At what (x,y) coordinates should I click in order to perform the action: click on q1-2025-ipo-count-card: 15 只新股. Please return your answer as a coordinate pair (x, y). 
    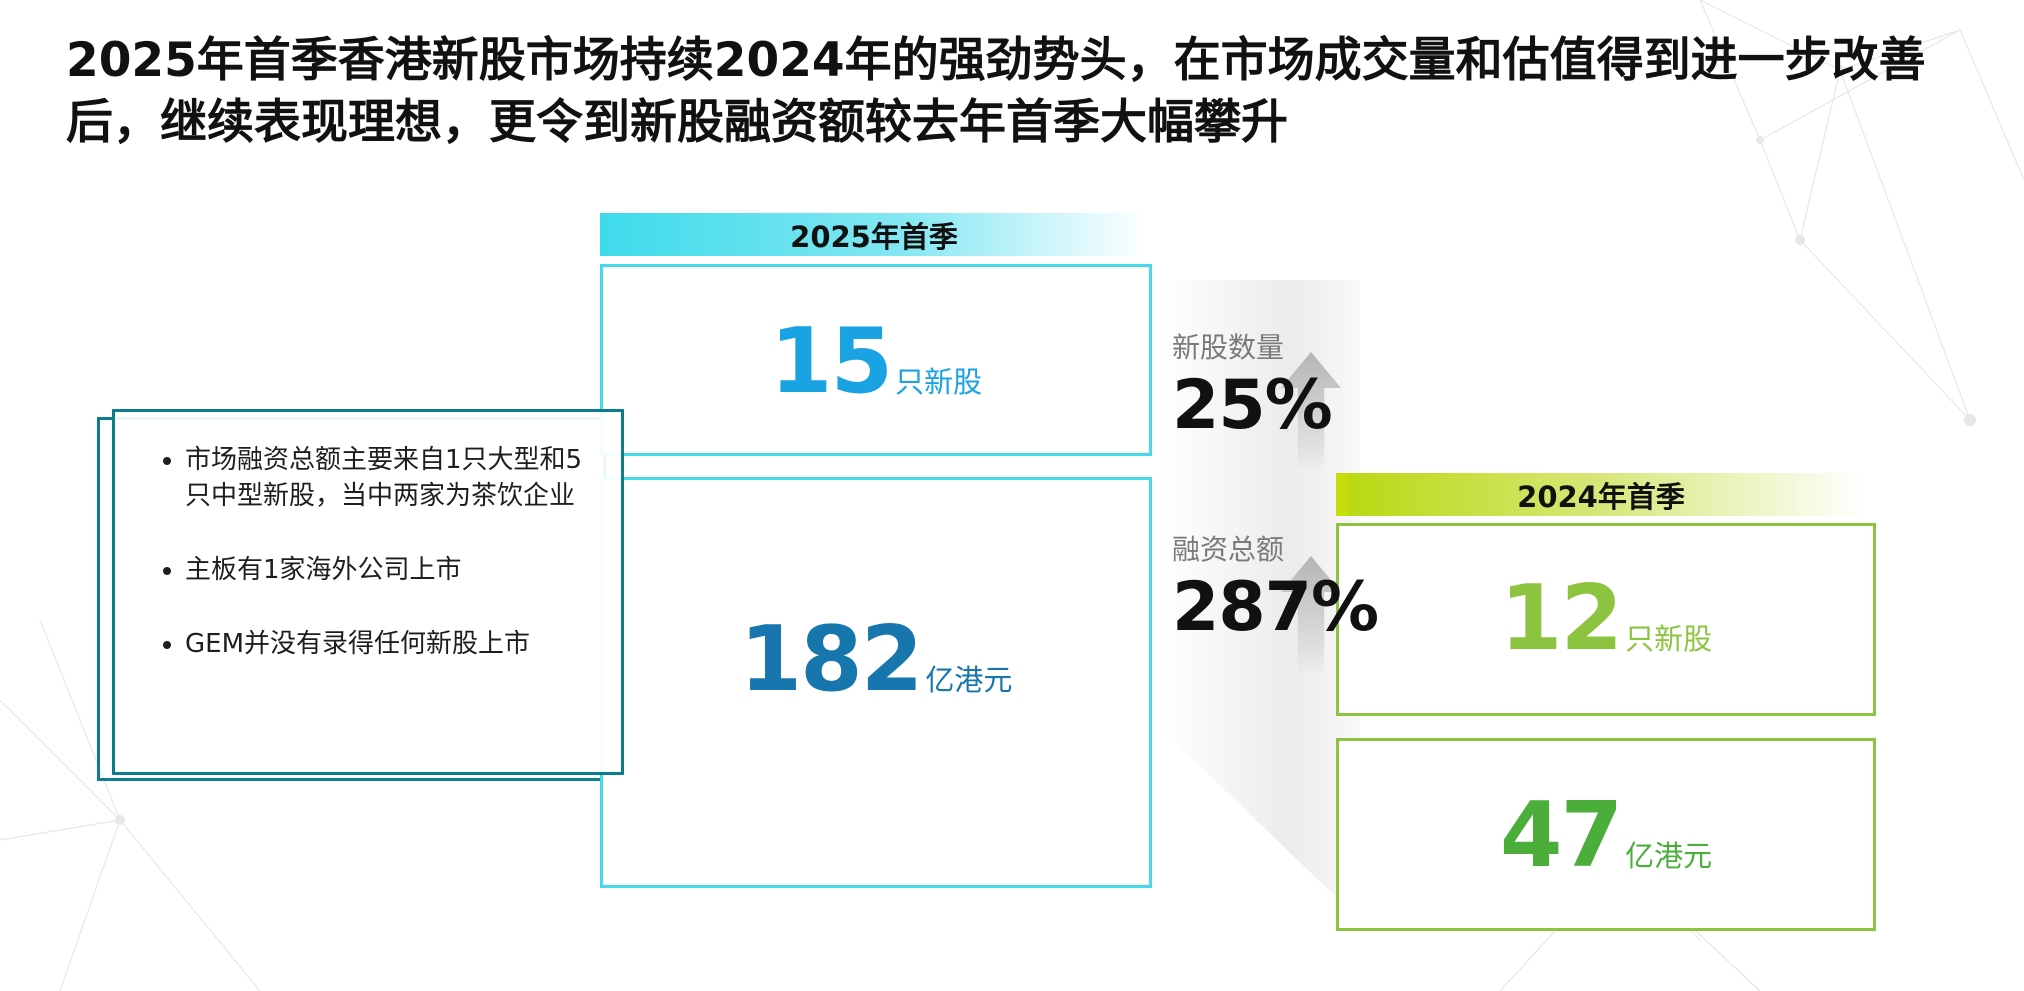
    Looking at the image, I should click on (876, 360).